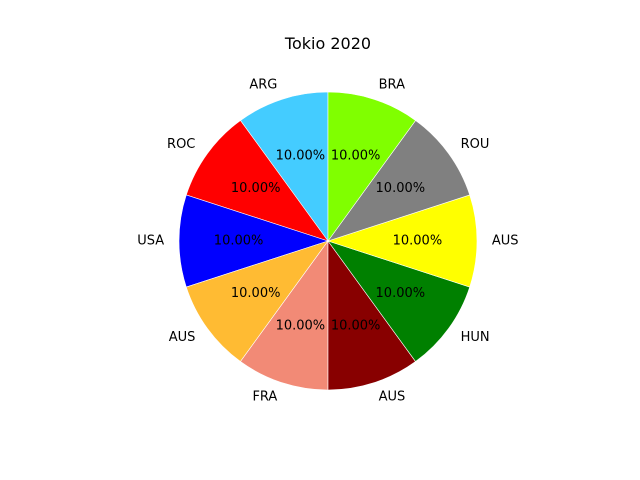  I want to click on slice-label-10: BRA, so click(392, 85).